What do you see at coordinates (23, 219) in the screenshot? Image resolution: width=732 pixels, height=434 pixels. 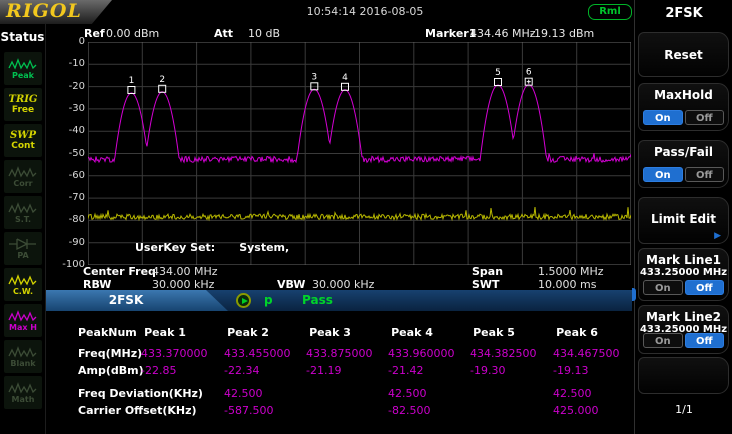 I see `status-st-label: S.T.` at bounding box center [23, 219].